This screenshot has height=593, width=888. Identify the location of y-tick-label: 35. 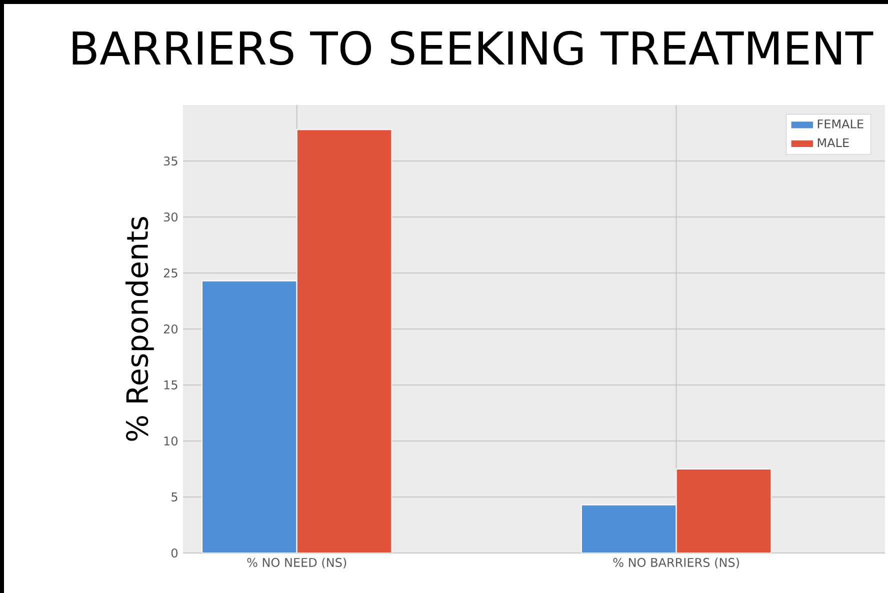
(171, 161).